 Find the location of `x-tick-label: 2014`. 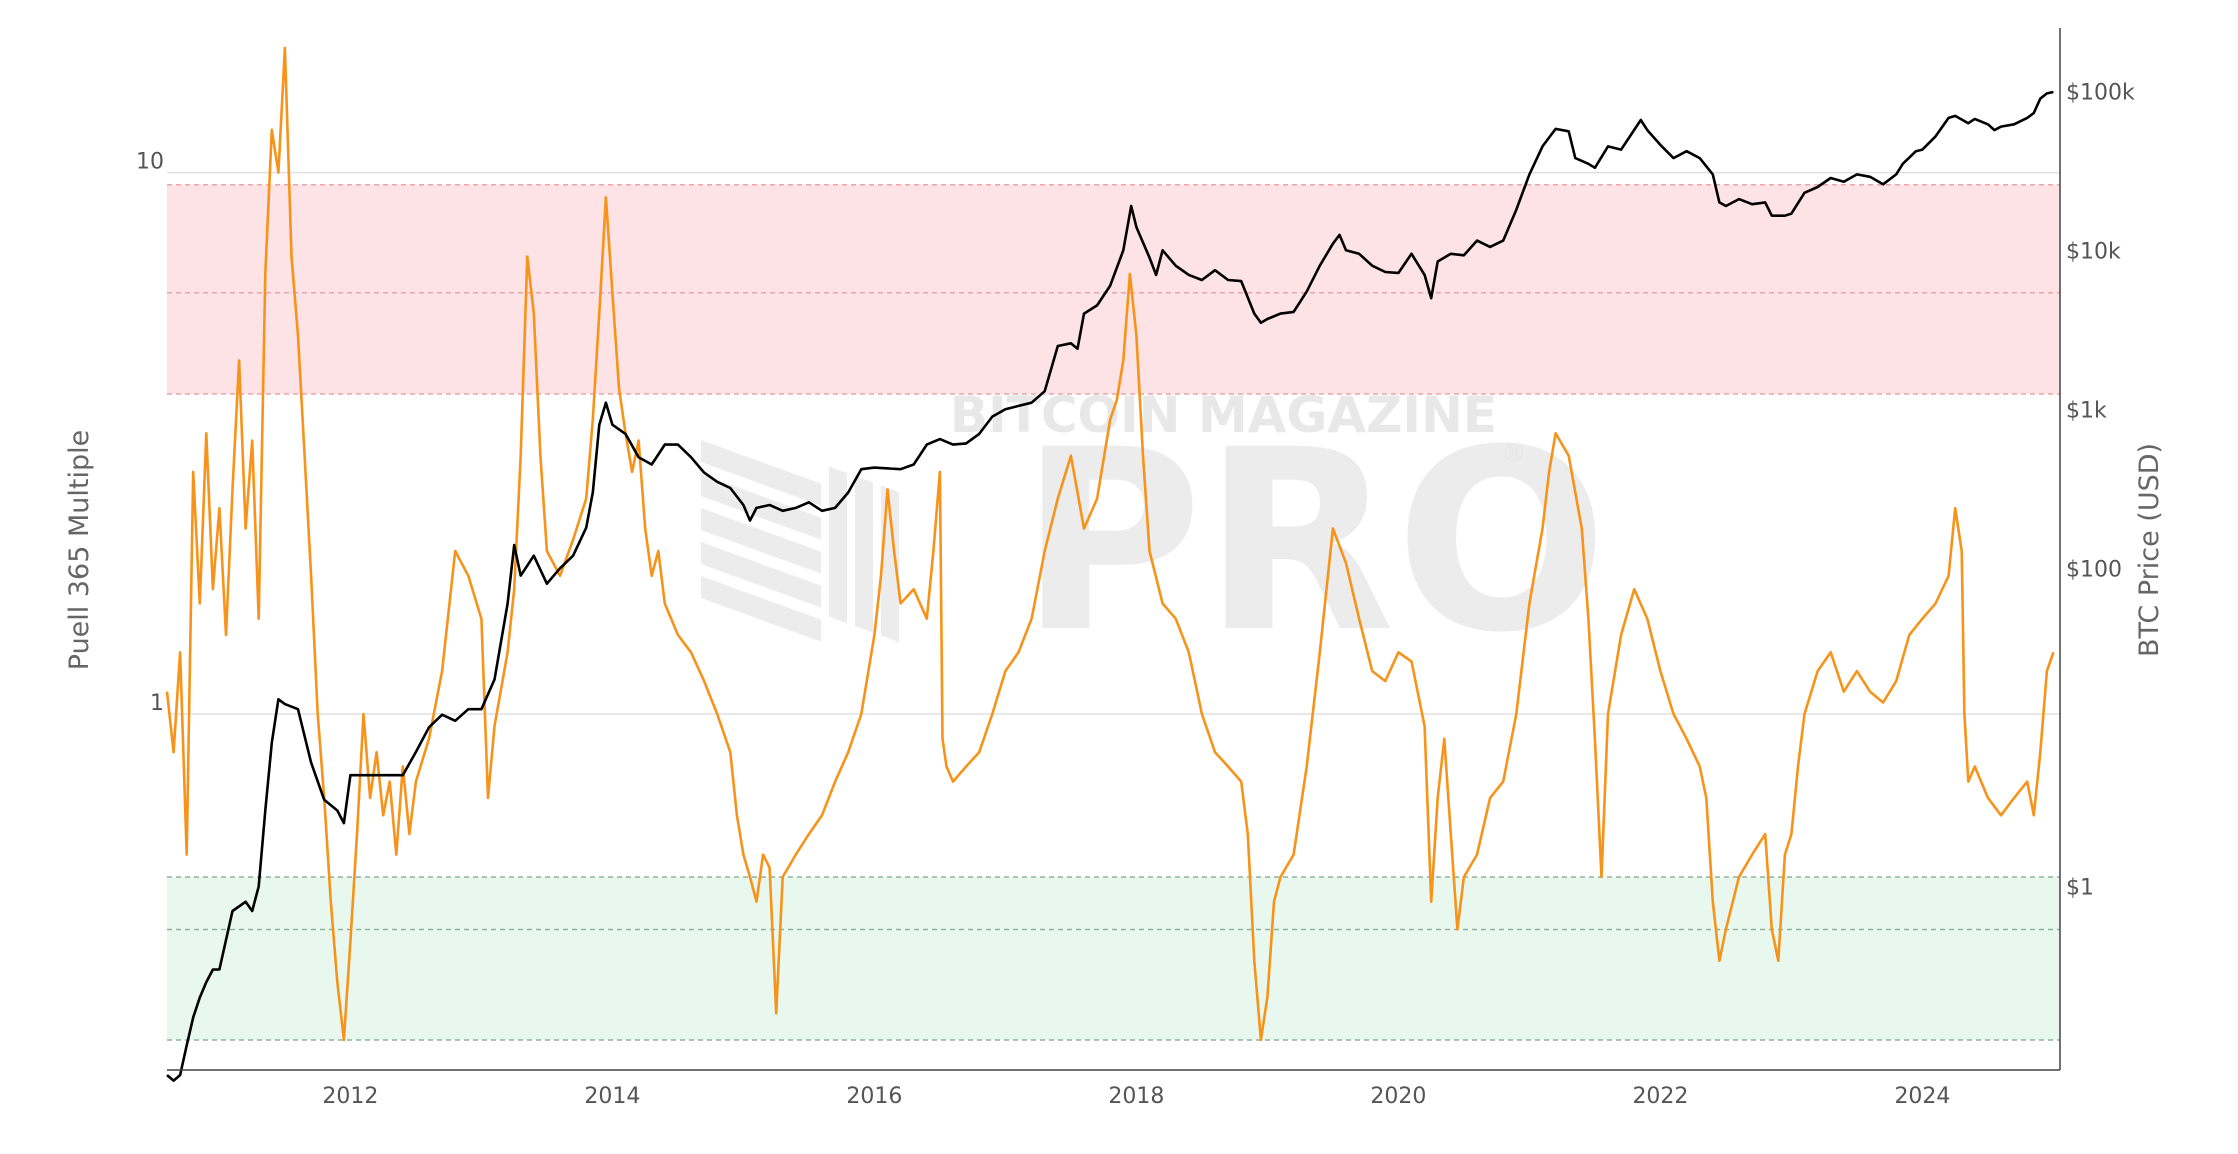

x-tick-label: 2014 is located at coordinates (612, 1096).